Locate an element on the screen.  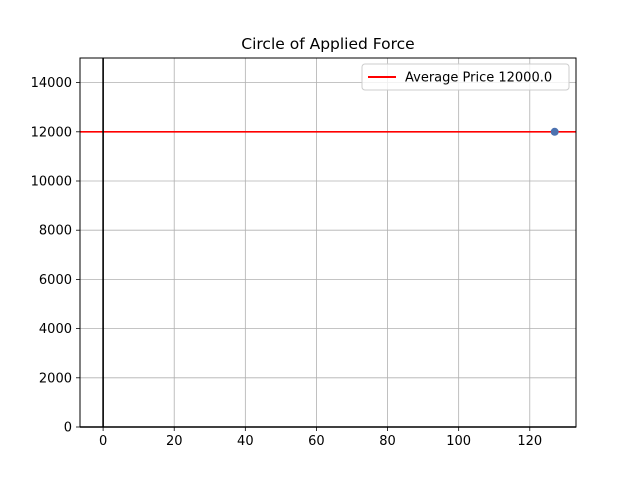
x-tick-label: 60 is located at coordinates (316, 441).